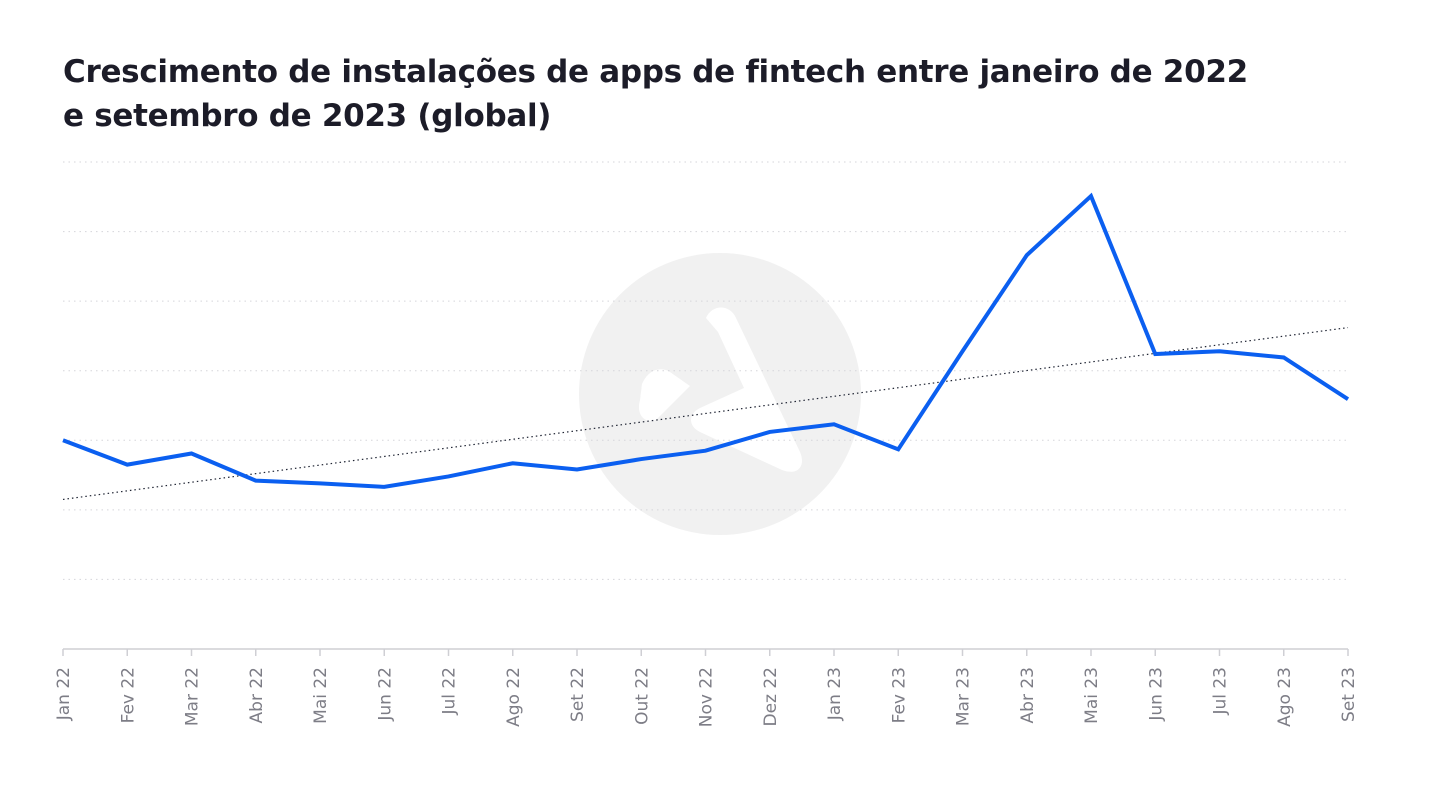 This screenshot has width=1440, height=789. What do you see at coordinates (321, 695) in the screenshot?
I see `x-tick-label: Mai 22` at bounding box center [321, 695].